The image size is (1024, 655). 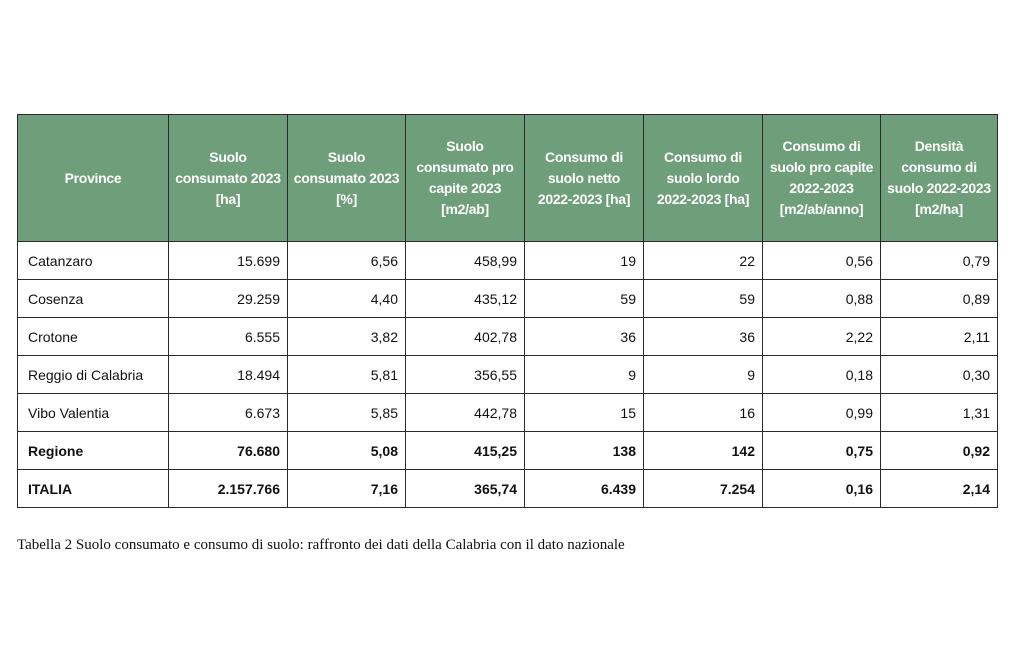 What do you see at coordinates (465, 298) in the screenshot?
I see `cell-value: 435,12` at bounding box center [465, 298].